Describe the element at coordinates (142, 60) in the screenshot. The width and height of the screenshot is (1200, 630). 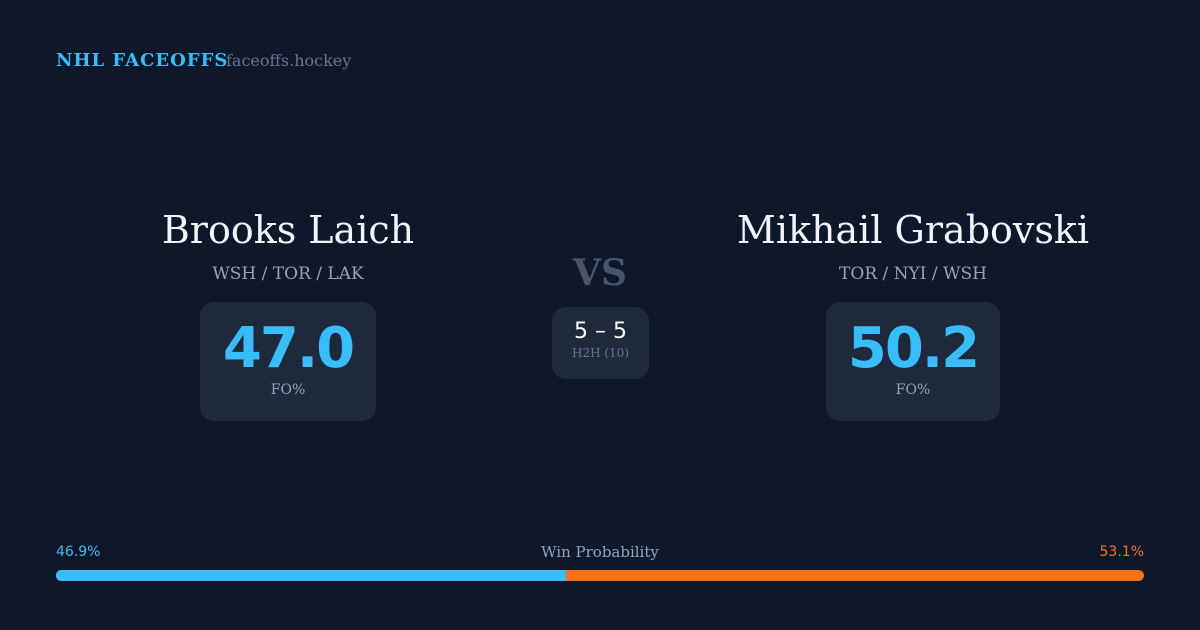
I see `brand-logo-text: NHL FACEOFFS` at that location.